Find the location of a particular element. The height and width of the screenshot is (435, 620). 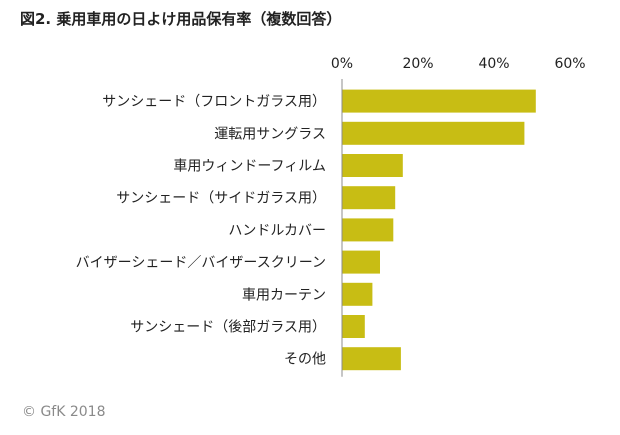

x-tick-label: 0% is located at coordinates (342, 64).